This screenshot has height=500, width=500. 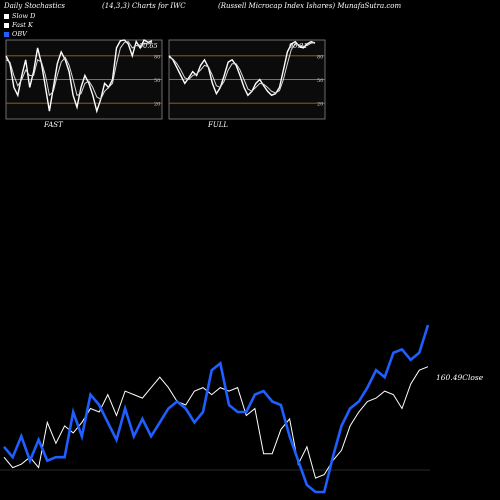 I want to click on legend-swatch-obv, so click(x=6, y=34).